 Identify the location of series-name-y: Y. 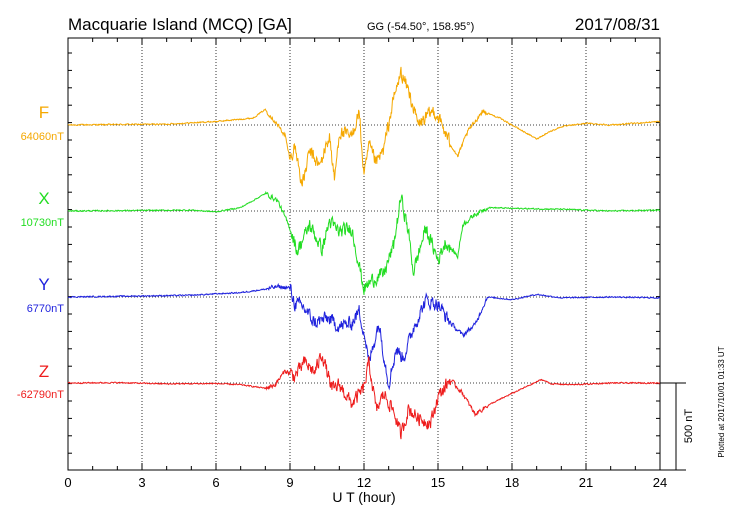
(43, 284).